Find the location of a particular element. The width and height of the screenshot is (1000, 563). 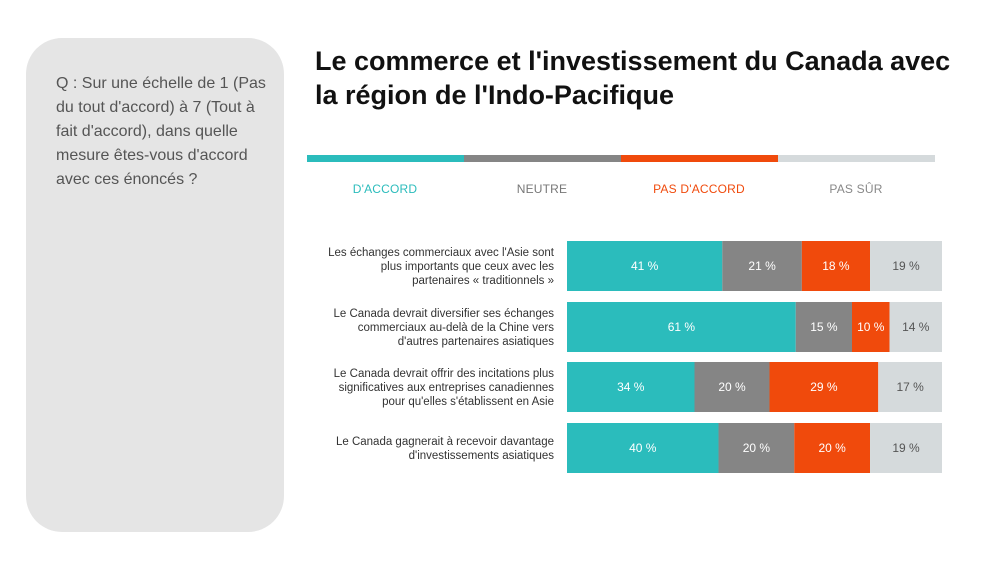

statement-line: partenaires « traditionnels » is located at coordinates (483, 281).